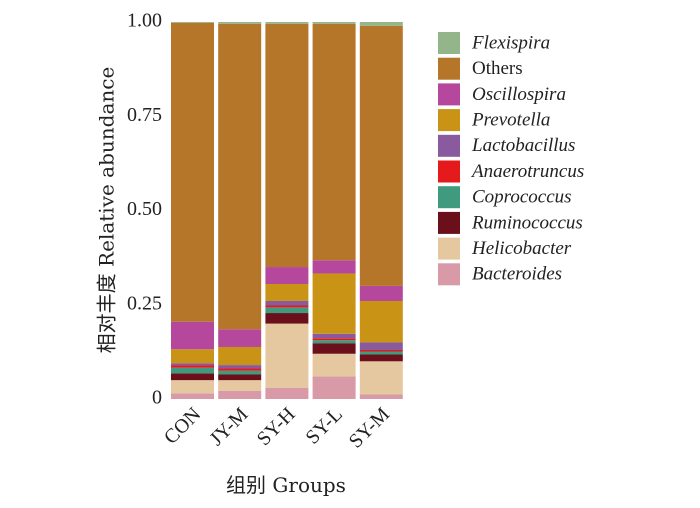  I want to click on y-tick-label: 0, so click(157, 398).